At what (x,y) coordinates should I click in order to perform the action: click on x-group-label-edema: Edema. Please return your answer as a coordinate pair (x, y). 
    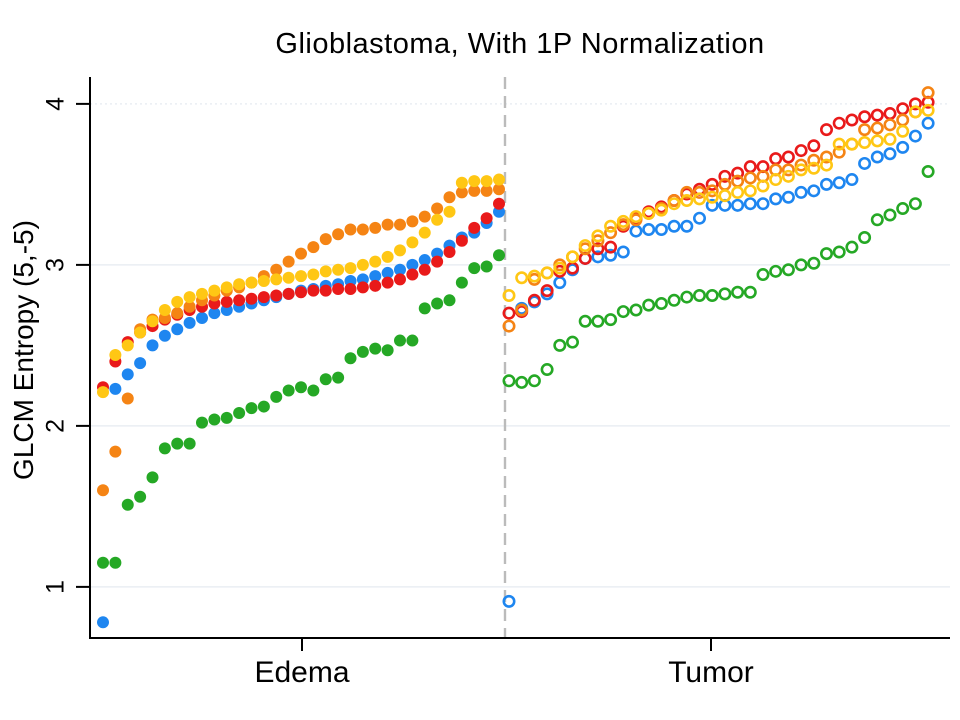
    Looking at the image, I should click on (302, 672).